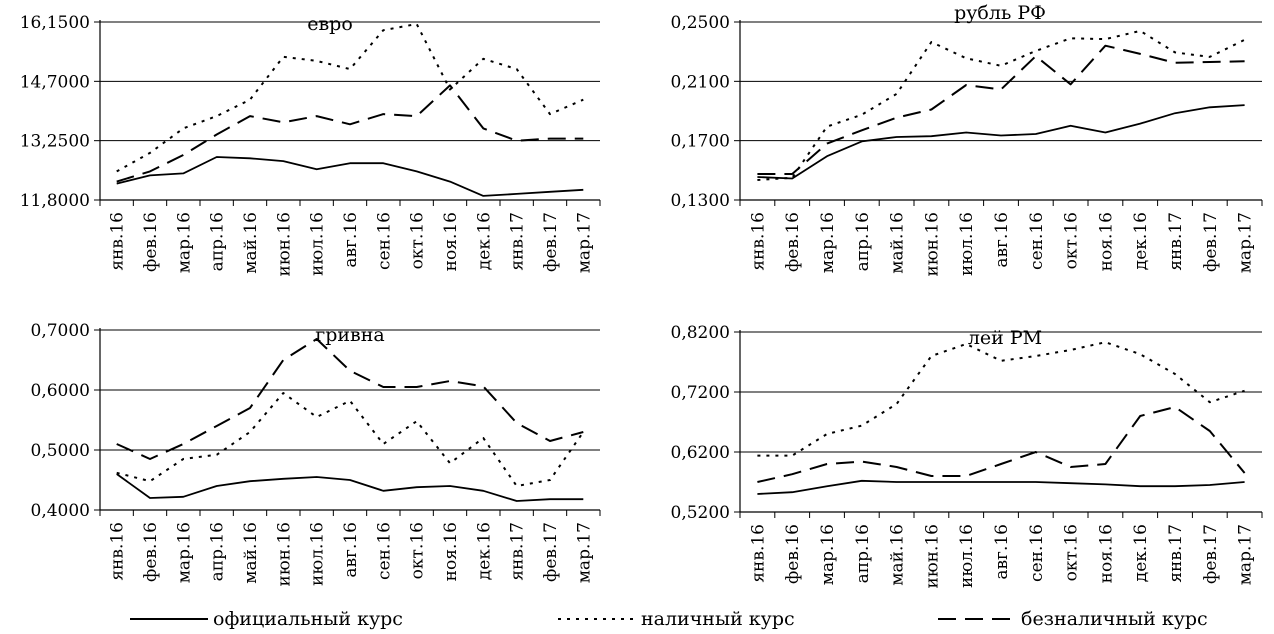 The image size is (1274, 634). Describe the element at coordinates (60, 511) in the screenshot. I see `y-tick-label: 0,4000` at that location.